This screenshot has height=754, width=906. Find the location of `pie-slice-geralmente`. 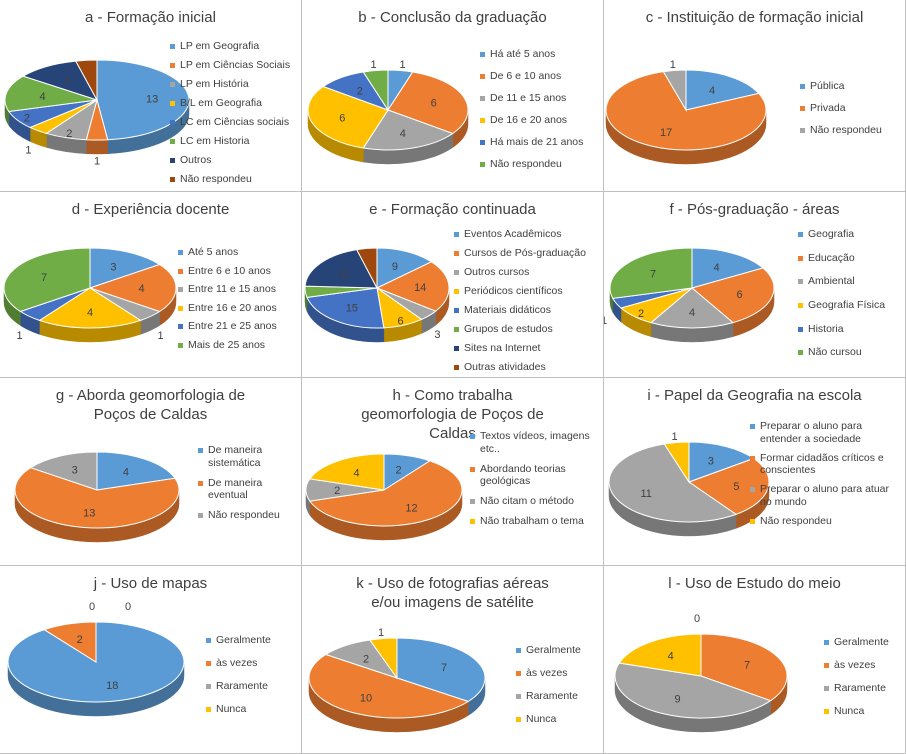

pie-slice-geralmente is located at coordinates (441, 670).